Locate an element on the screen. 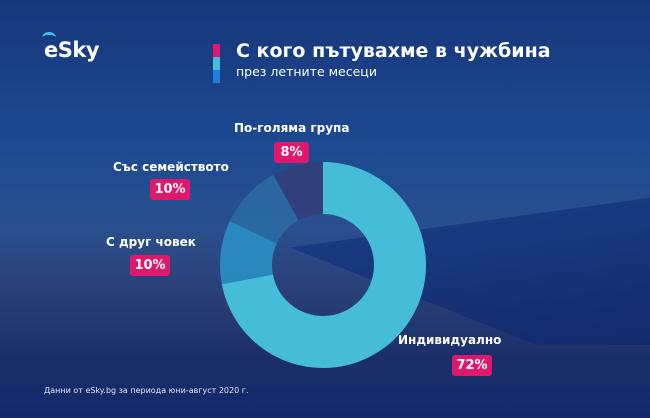 The width and height of the screenshot is (650, 418). label-individual: Индивидуално is located at coordinates (450, 340).